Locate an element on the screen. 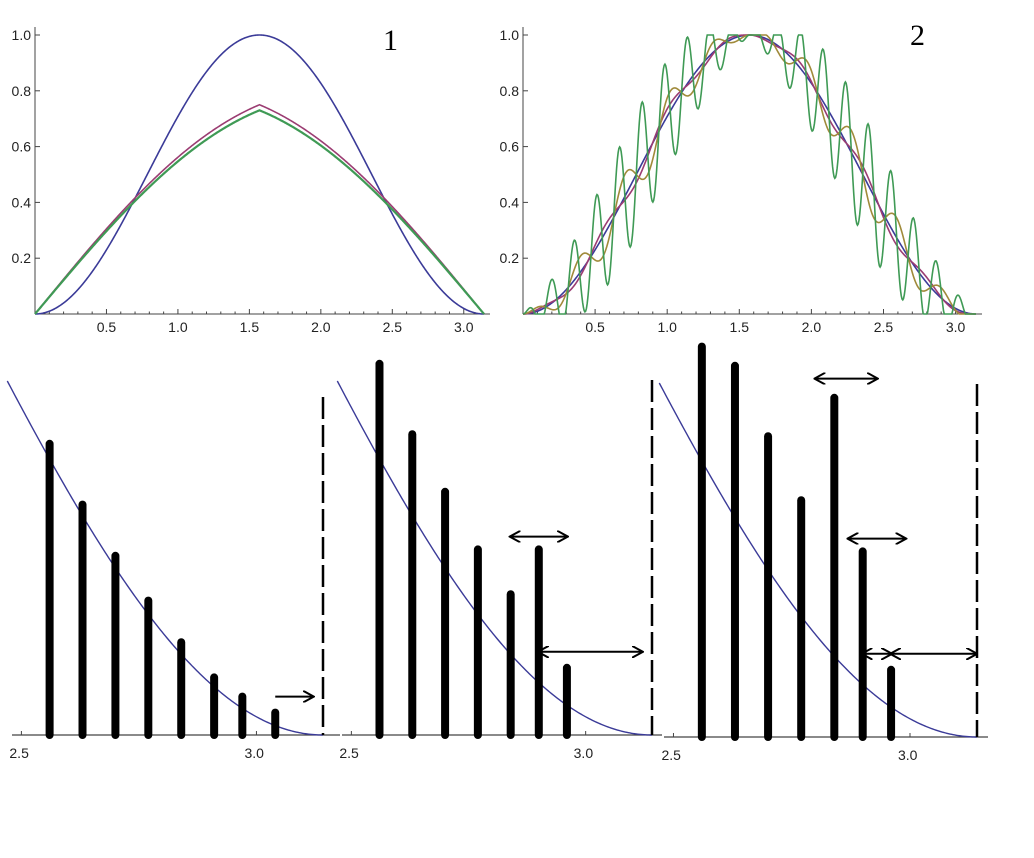  panel-label-1: 1 is located at coordinates (390, 40).